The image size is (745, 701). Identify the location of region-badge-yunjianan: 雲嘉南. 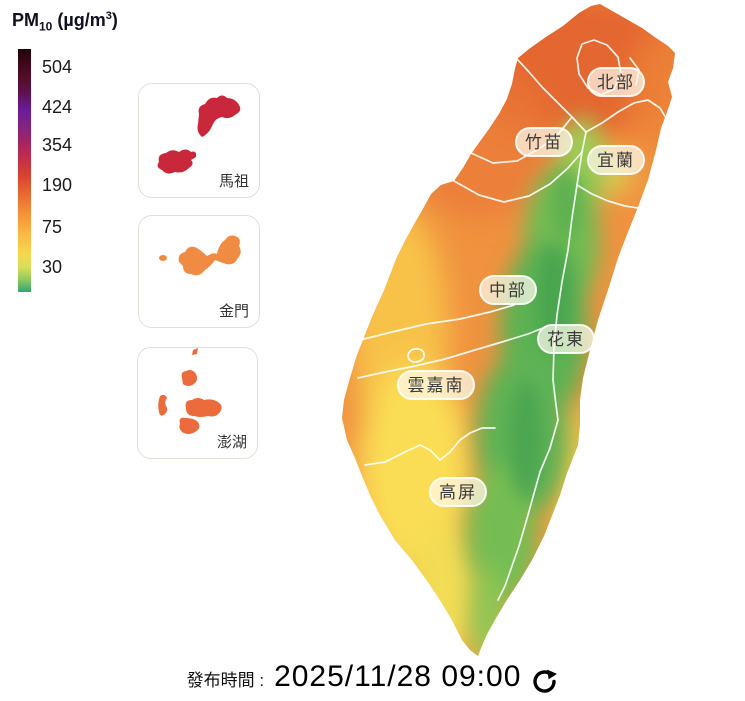
(436, 385).